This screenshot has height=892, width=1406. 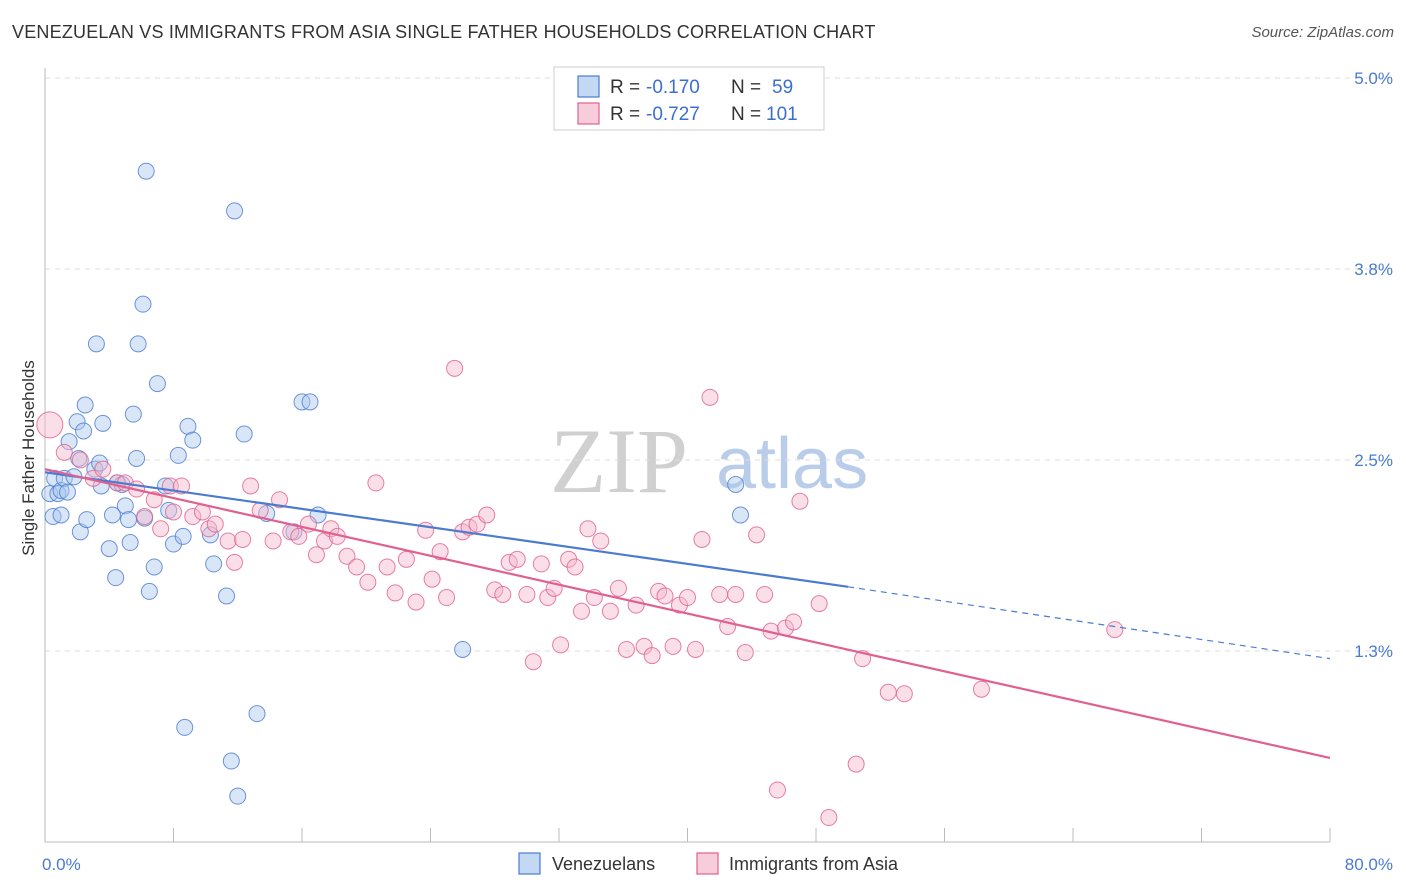 I want to click on source-label: Source: ZipAtlas.com, so click(x=1322, y=32).